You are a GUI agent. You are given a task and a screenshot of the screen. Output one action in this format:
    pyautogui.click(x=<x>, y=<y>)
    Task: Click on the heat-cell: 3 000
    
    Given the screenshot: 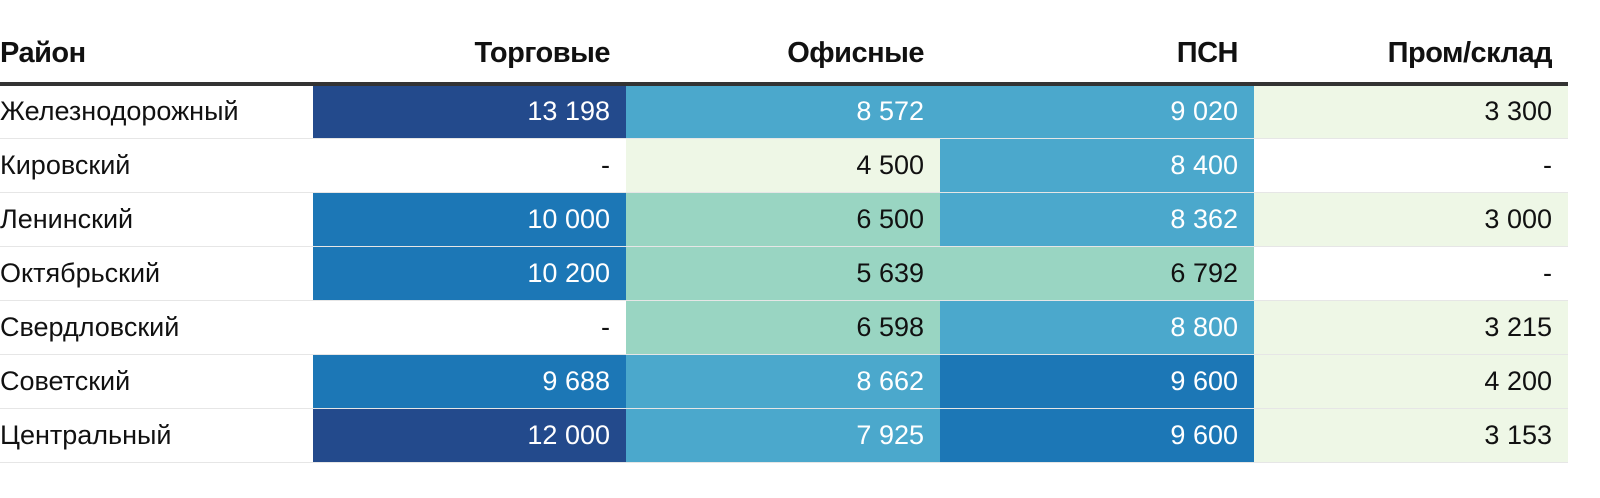 What is the action you would take?
    pyautogui.click(x=1411, y=219)
    